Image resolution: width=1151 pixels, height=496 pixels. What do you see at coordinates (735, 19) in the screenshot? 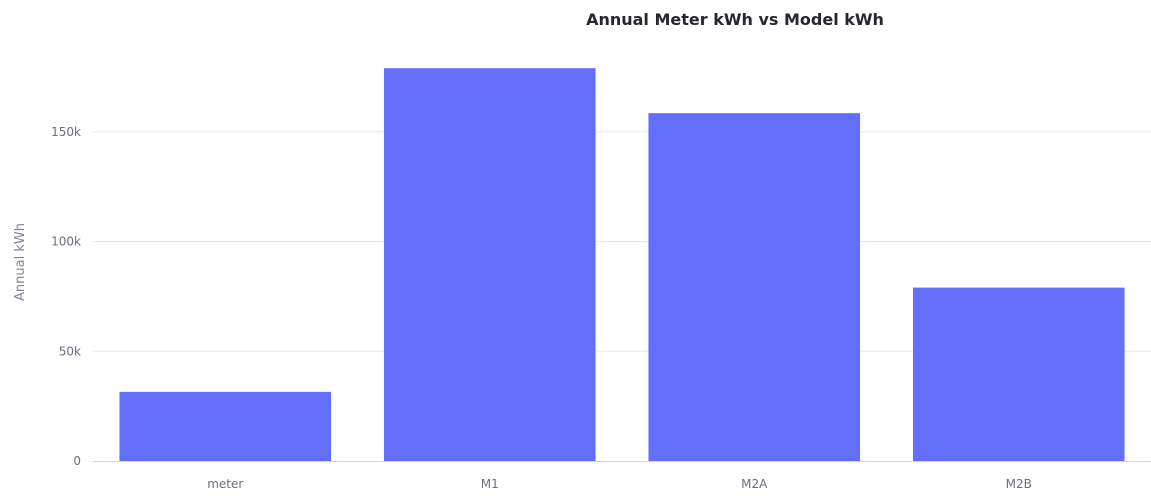
I see `chart-title: Annual Meter kWh vs Model kWh` at bounding box center [735, 19].